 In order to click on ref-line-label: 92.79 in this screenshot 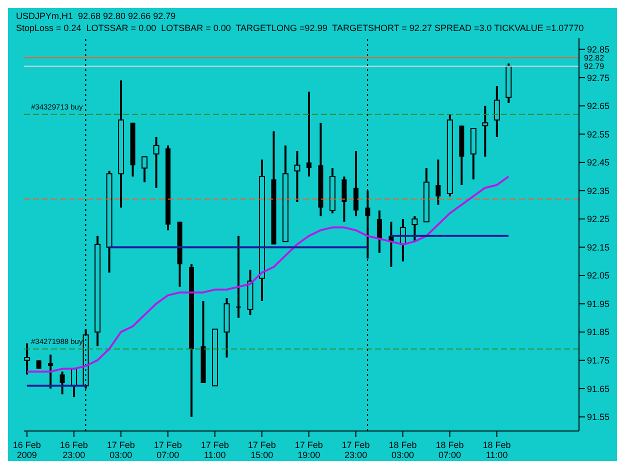, I will do `click(594, 67)`.